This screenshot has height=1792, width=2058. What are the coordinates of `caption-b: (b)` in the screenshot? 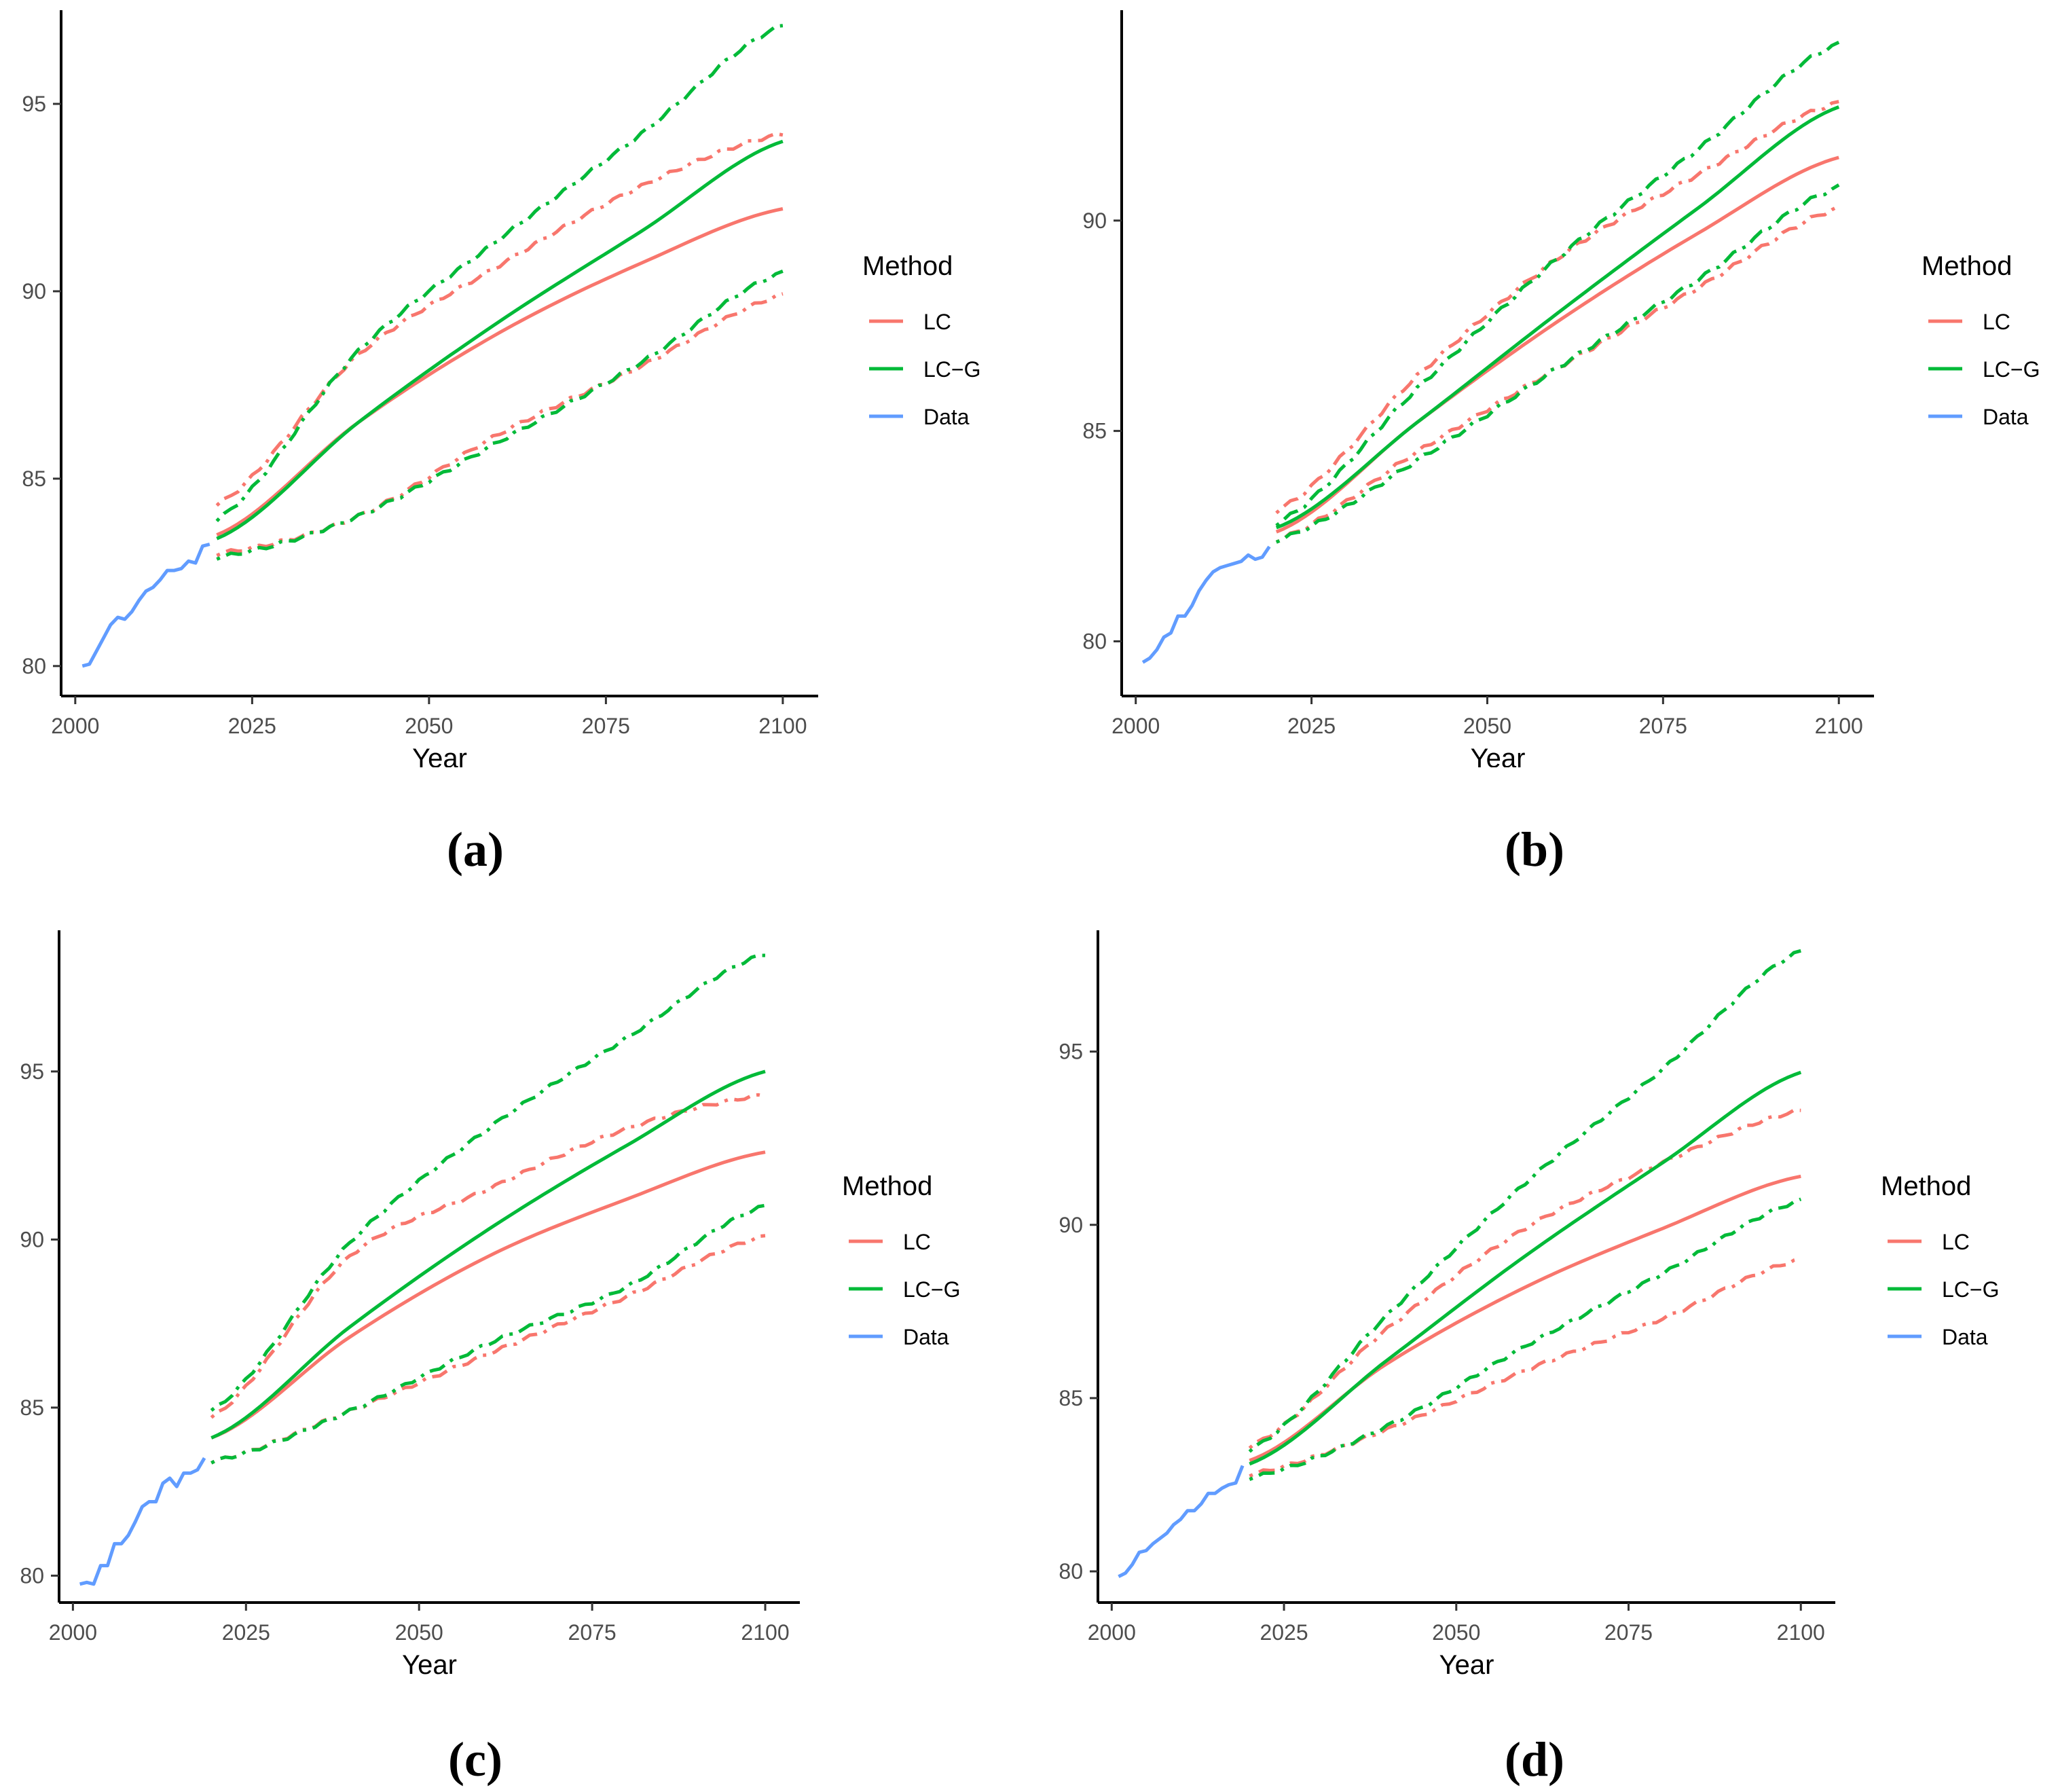 It's located at (1534, 849).